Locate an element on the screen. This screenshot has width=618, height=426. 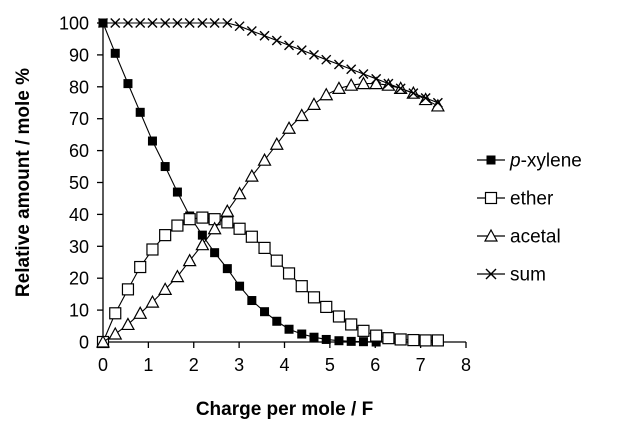
x-tick-label: 8 is located at coordinates (466, 365).